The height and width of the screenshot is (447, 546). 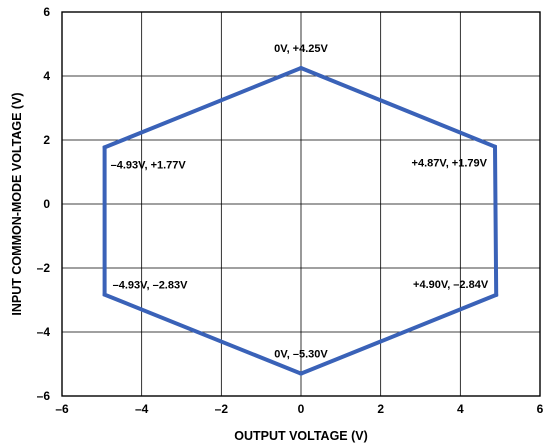 What do you see at coordinates (149, 165) in the screenshot?
I see `data-label: –4.93V, +1.77V` at bounding box center [149, 165].